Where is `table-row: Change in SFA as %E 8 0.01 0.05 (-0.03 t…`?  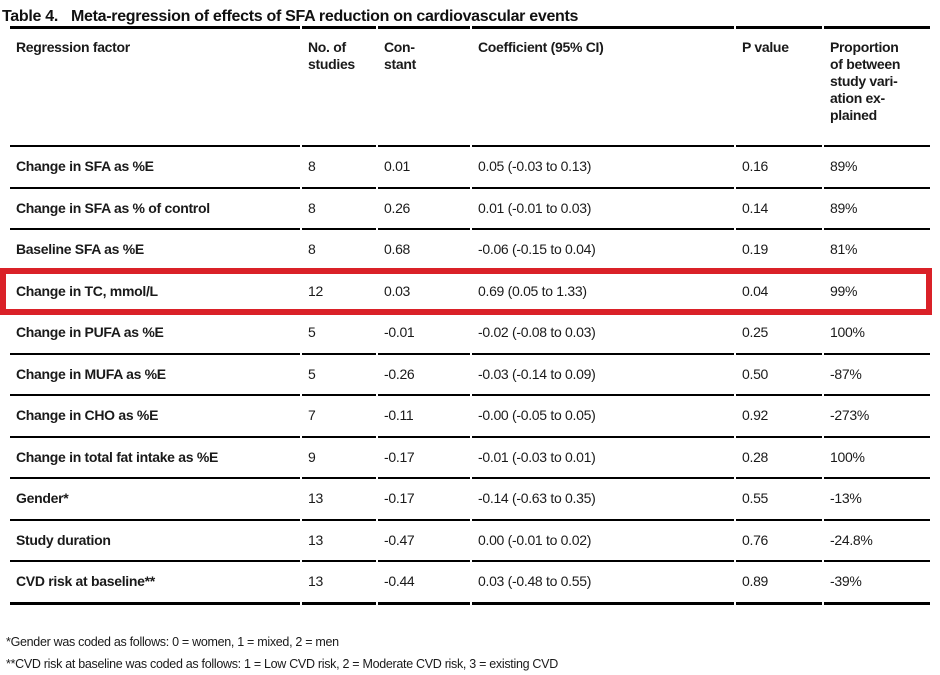
table-row: Change in SFA as %E 8 0.01 0.05 (-0.03 t… is located at coordinates (470, 168).